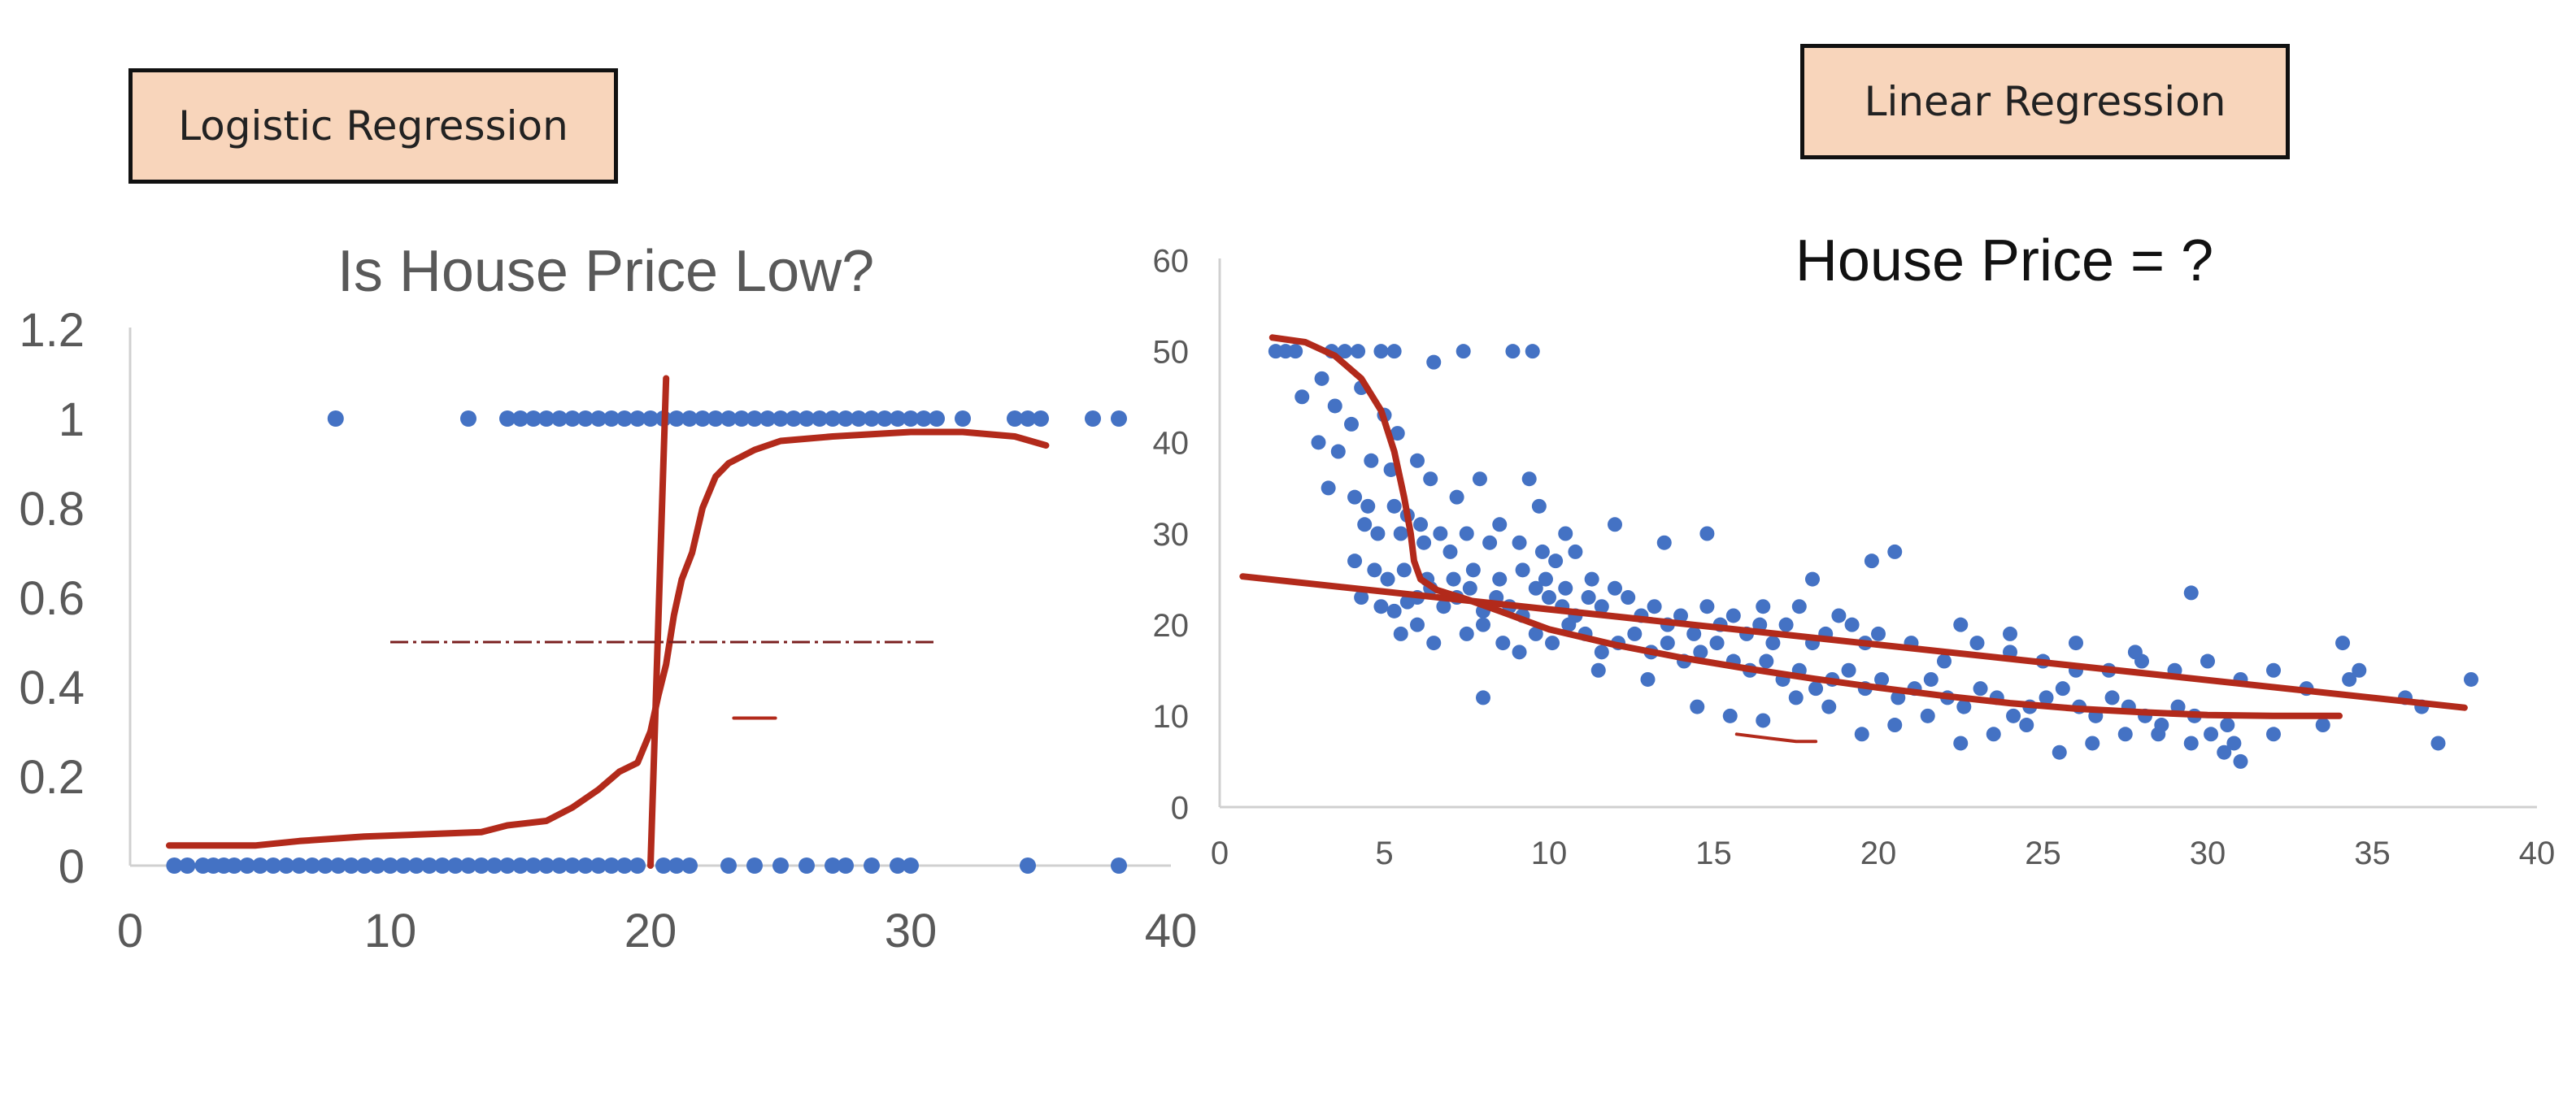 The width and height of the screenshot is (2576, 1120). Describe the element at coordinates (2208, 853) in the screenshot. I see `x-tick-label: 30` at that location.